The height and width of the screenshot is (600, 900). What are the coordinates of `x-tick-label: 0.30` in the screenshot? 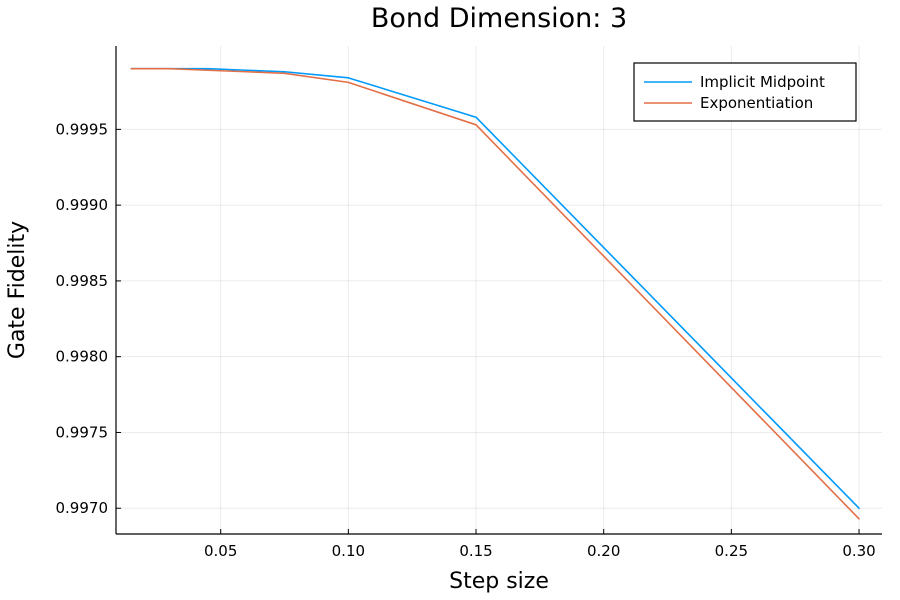 It's located at (858, 551).